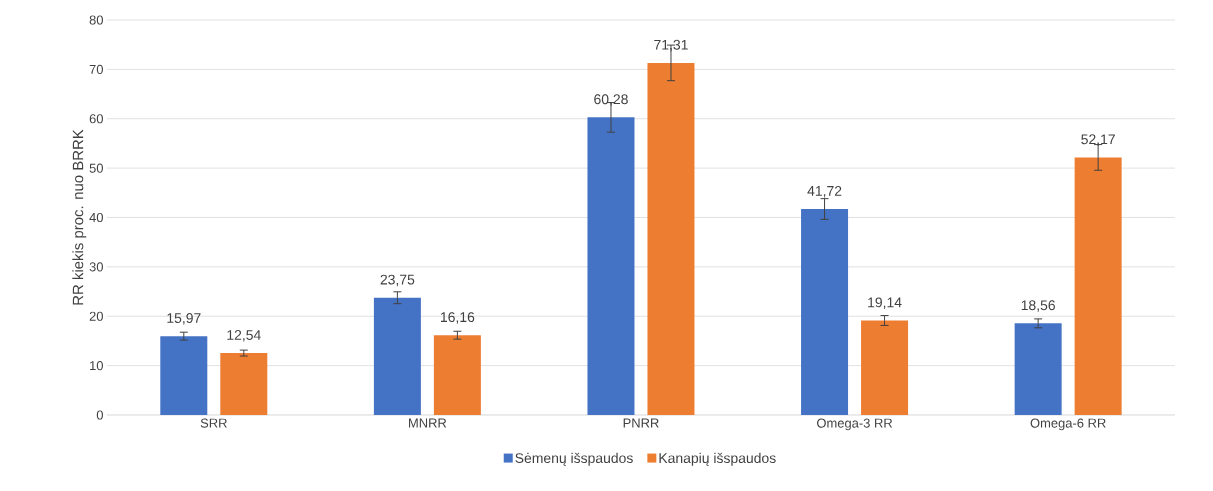  Describe the element at coordinates (96, 69) in the screenshot. I see `y-tick-label: 70` at that location.